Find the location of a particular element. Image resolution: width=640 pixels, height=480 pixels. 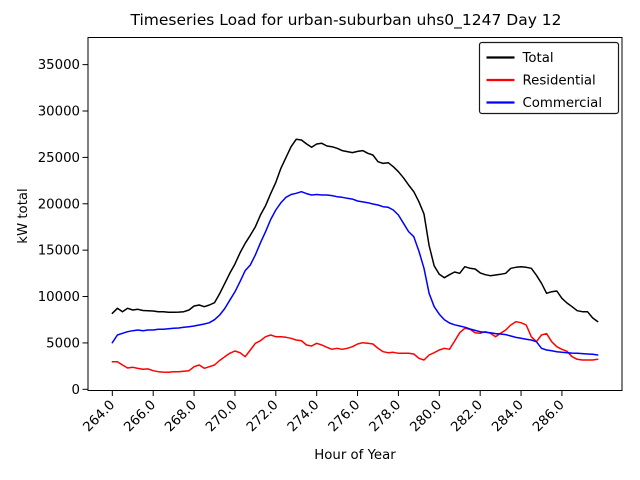

x-tick-label: 276.0 is located at coordinates (345, 417).